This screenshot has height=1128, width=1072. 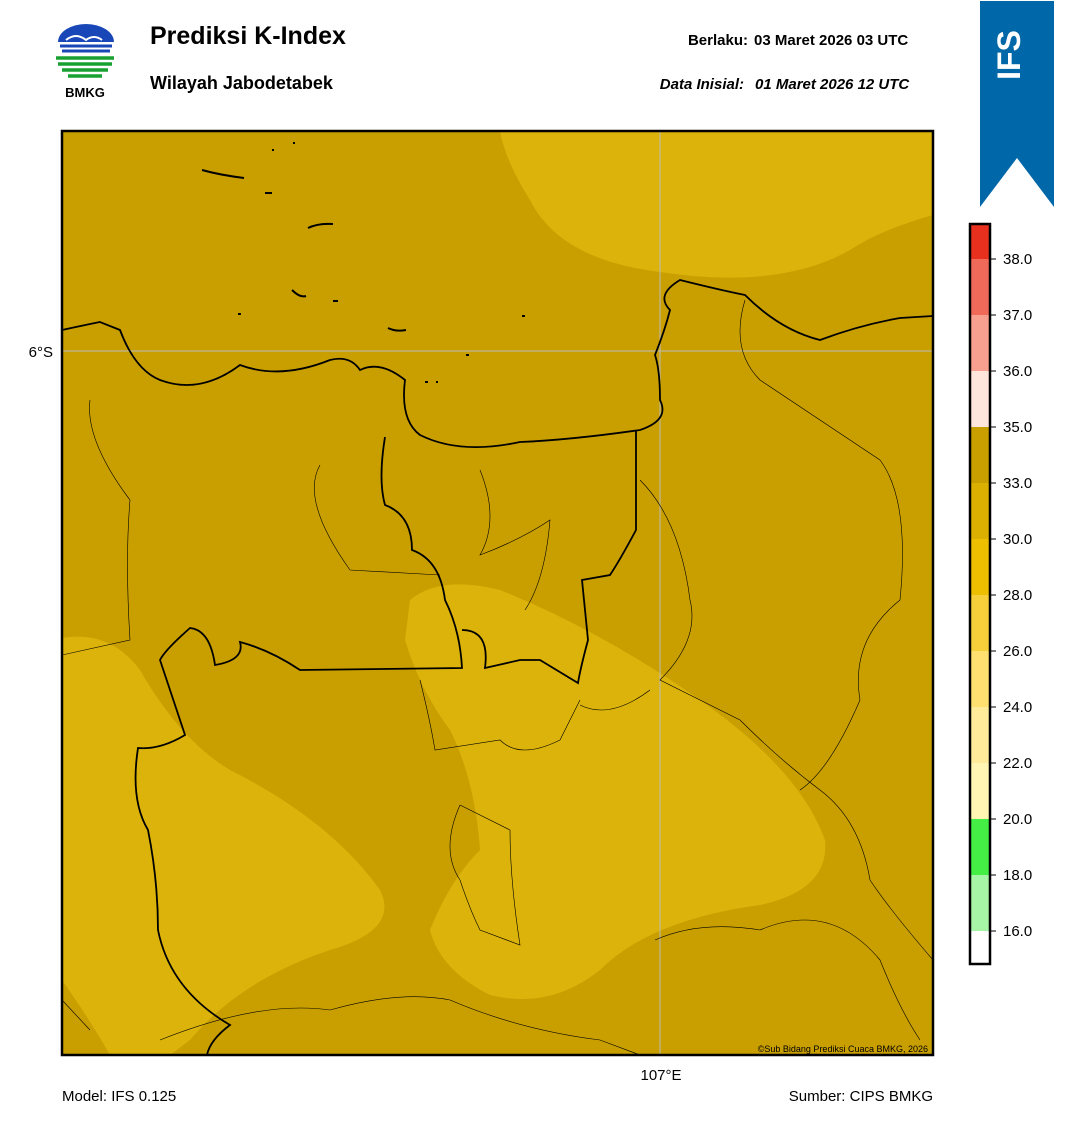 I want to click on model-label: Model: IFS 0.125, so click(x=119, y=1096).